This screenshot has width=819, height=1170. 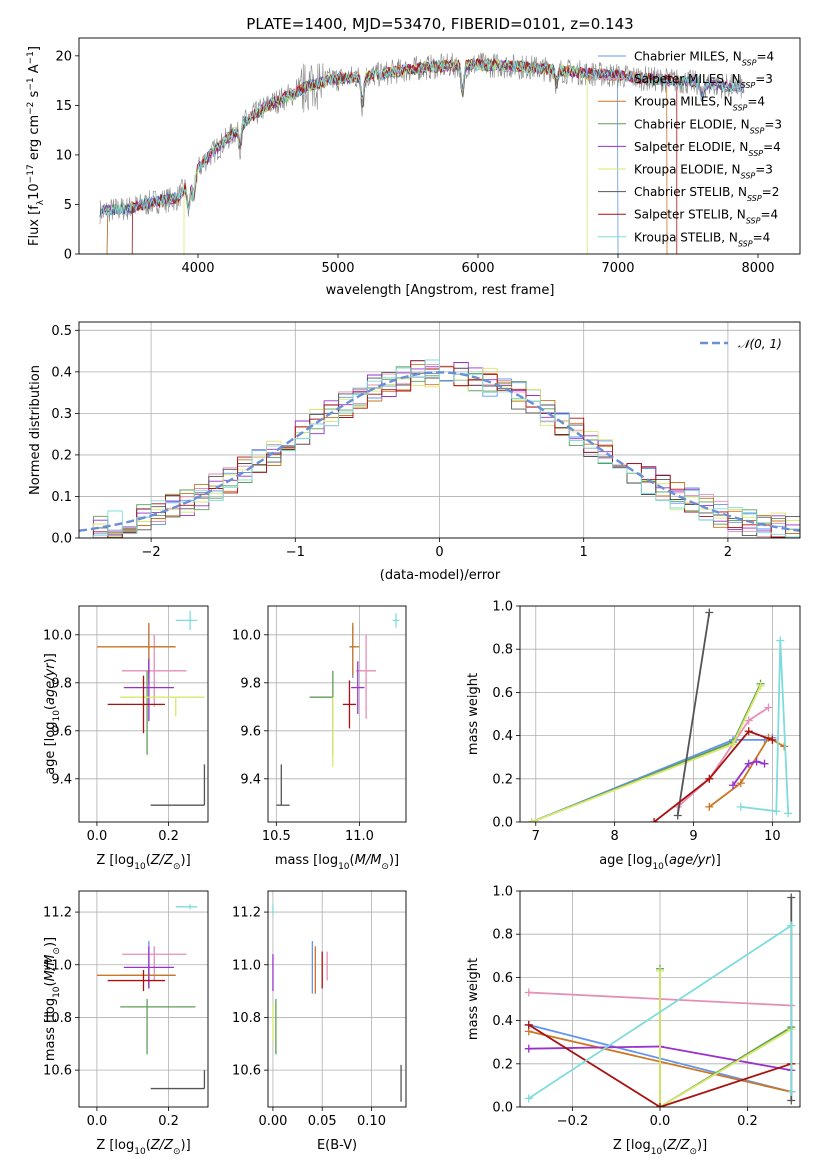 I want to click on plot-area-age-z, so click(x=143, y=714).